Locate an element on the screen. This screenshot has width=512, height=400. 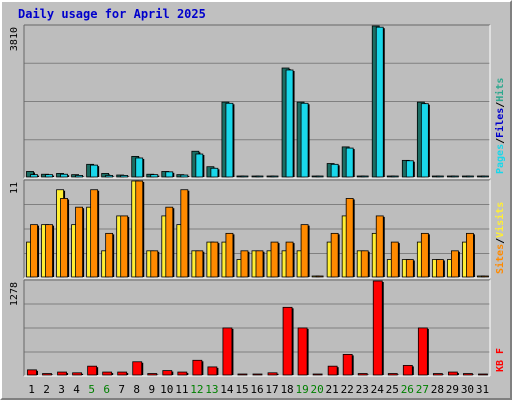
x-tick-label: 21 is located at coordinates (332, 389).